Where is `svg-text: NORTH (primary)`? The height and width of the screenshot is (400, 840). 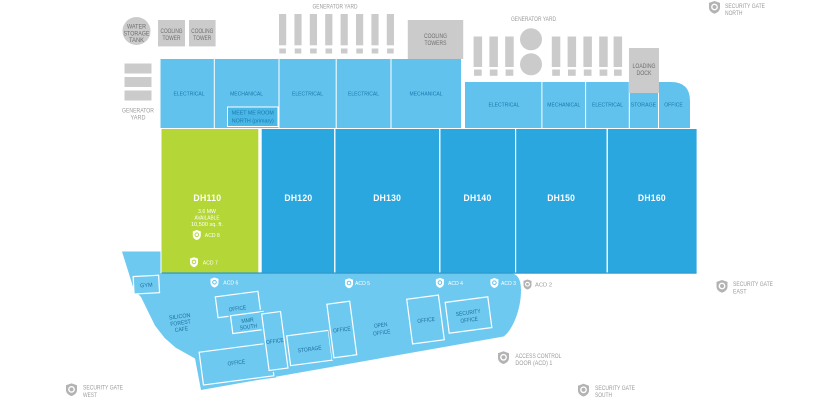 svg-text: NORTH (primary) is located at coordinates (253, 122).